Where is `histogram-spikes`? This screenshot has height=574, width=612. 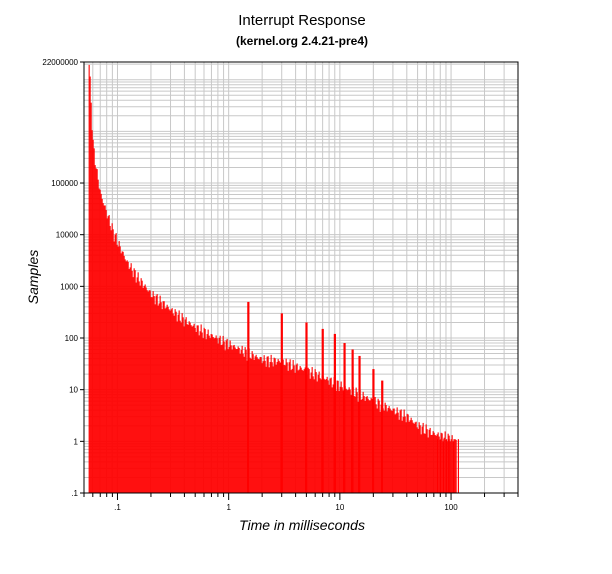
histogram-spikes is located at coordinates (315, 397).